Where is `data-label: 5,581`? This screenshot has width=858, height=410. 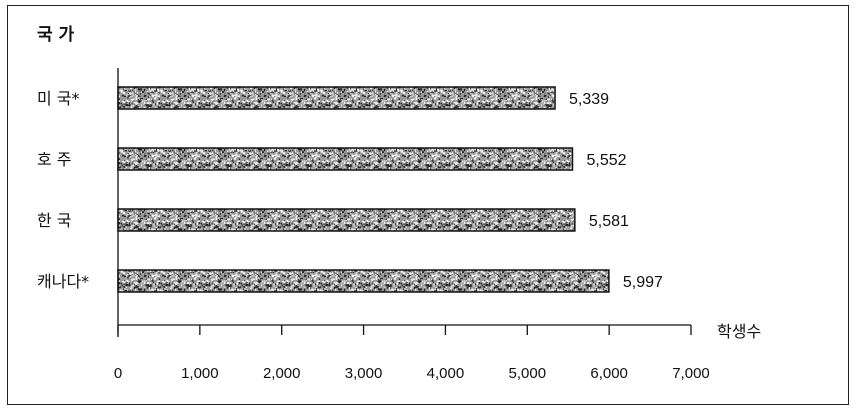 data-label: 5,581 is located at coordinates (609, 221).